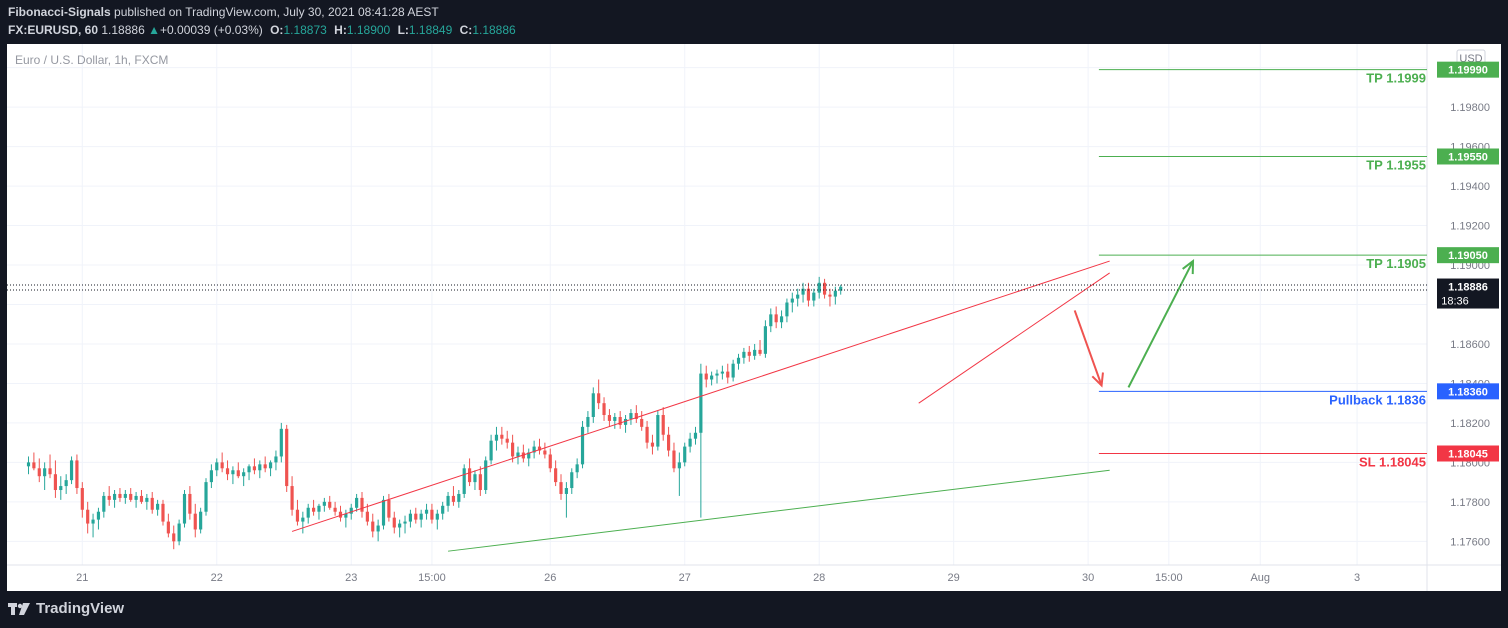 This screenshot has height=628, width=1508. Describe the element at coordinates (1468, 157) in the screenshot. I see `level-price-tag-text: 1.19550` at that location.